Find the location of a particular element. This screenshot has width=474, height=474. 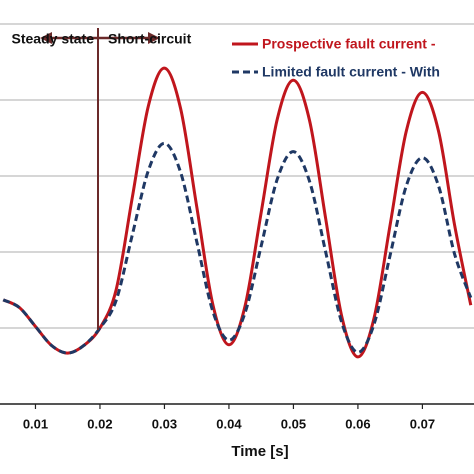

period-arrow is located at coordinates (100, 38).